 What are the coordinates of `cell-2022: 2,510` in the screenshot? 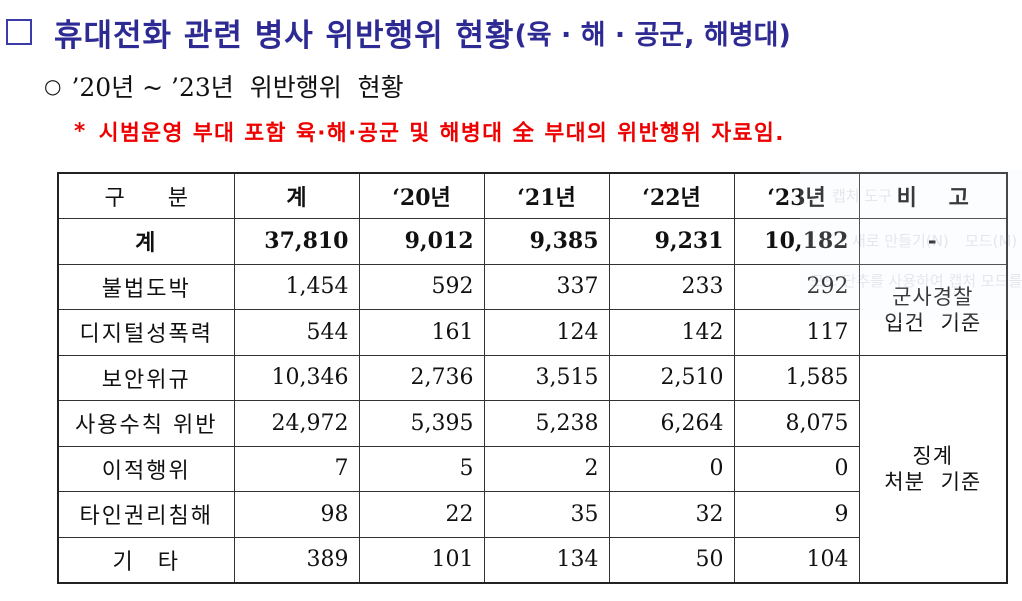 It's located at (671, 377).